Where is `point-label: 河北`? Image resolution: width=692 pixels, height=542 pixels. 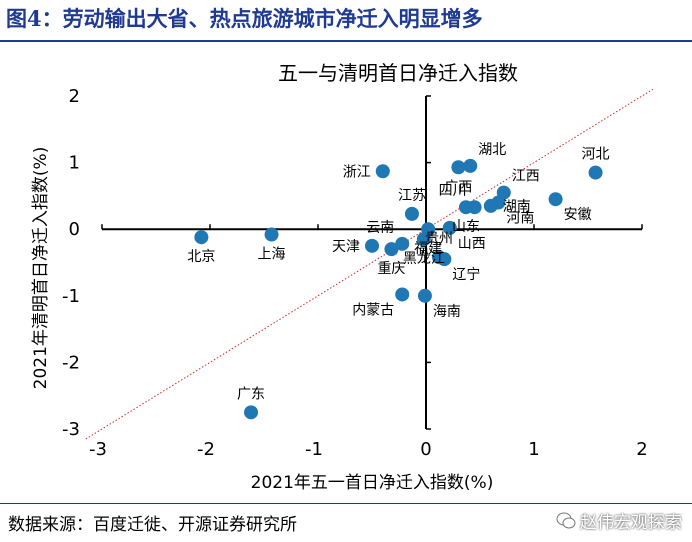 point-label: 河北 is located at coordinates (596, 155).